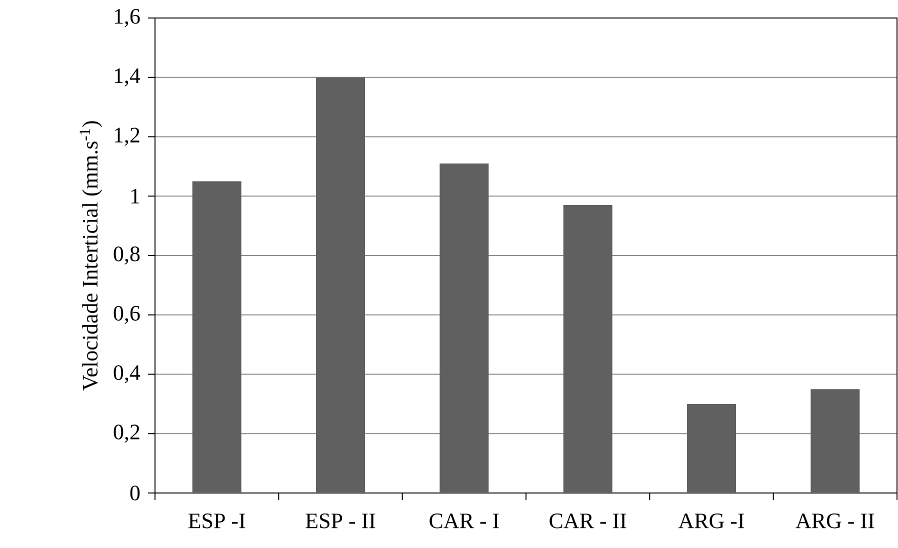 The height and width of the screenshot is (548, 898). What do you see at coordinates (91, 255) in the screenshot?
I see `y-axis-title: Velocidade Interticial (mm.s$^{-1}$)` at bounding box center [91, 255].